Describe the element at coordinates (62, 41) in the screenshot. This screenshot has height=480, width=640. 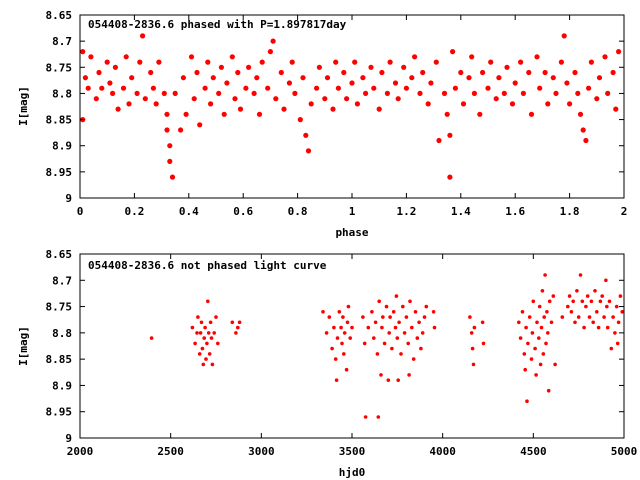
I see `y-tick-label: 8.7` at that location.